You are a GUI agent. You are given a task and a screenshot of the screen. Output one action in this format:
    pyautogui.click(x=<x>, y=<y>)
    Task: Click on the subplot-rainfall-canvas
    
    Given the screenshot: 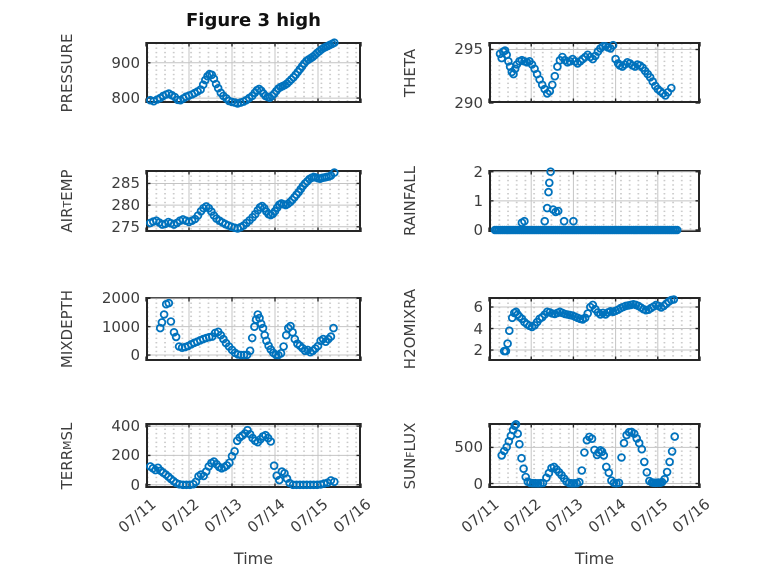 What is the action you would take?
    pyautogui.click(x=594, y=201)
    